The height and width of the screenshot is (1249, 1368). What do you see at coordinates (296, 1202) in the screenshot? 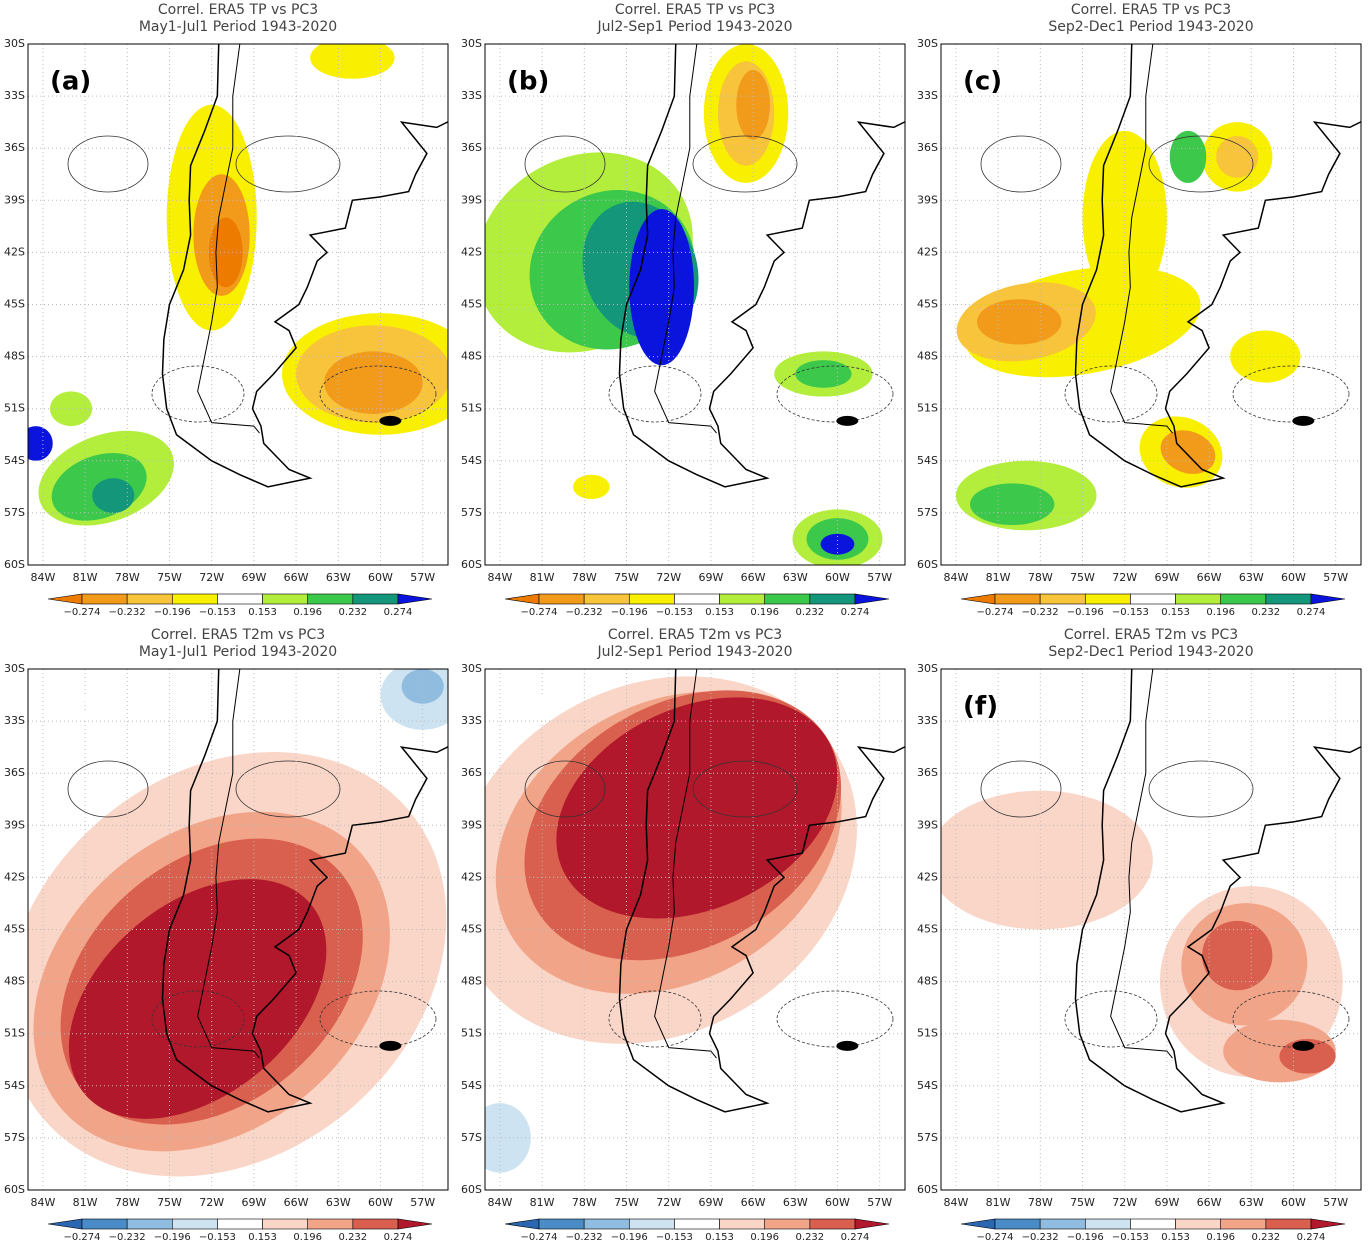
I see `lon-tick-label: 66W` at bounding box center [296, 1202].